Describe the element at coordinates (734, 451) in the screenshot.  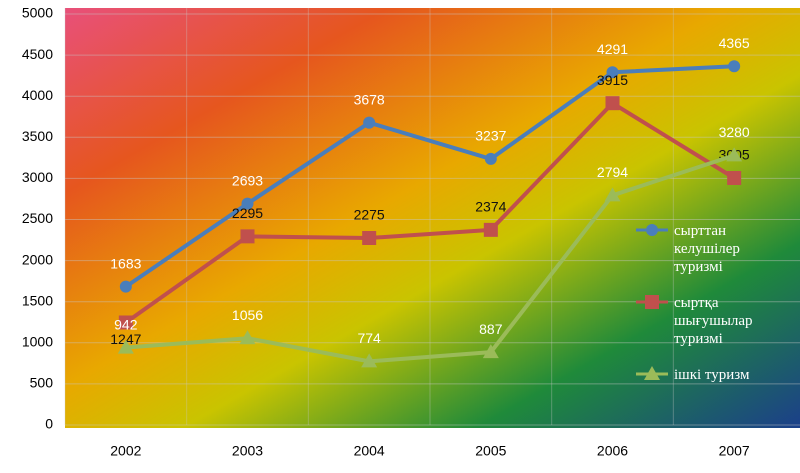
I see `x-tick-label: 2007` at that location.